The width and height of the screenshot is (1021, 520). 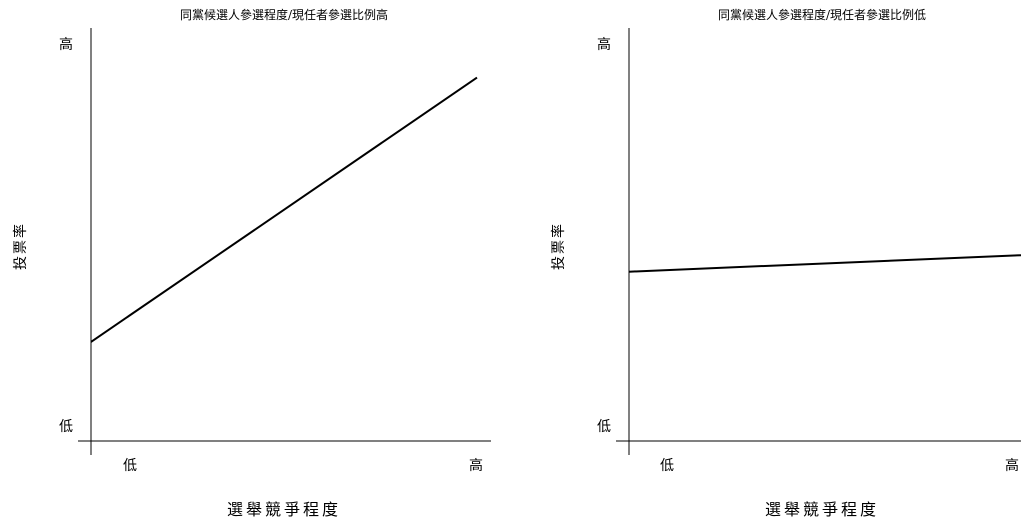 I want to click on series-line, so click(x=824, y=263).